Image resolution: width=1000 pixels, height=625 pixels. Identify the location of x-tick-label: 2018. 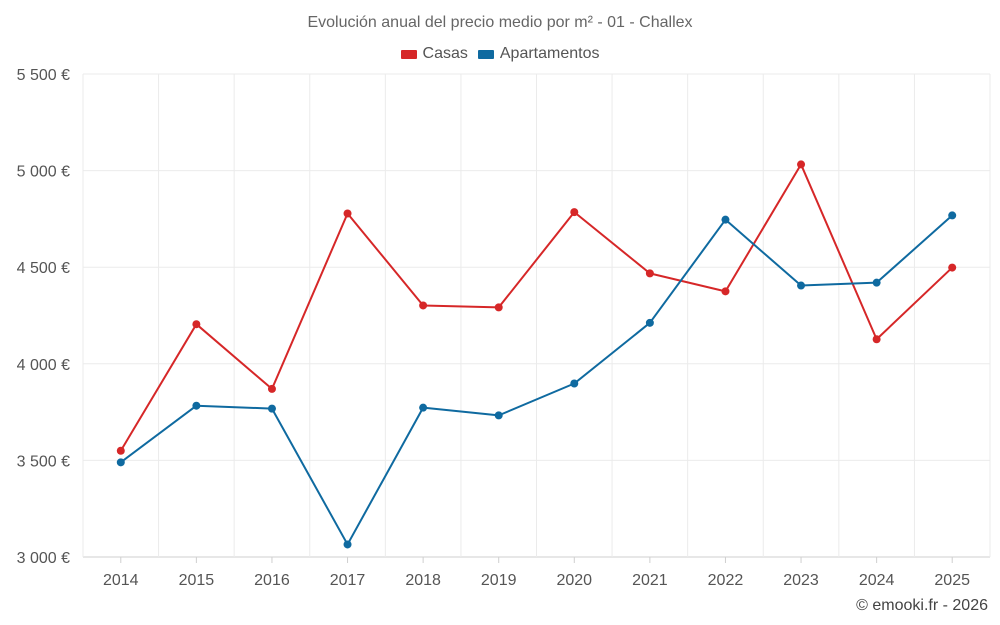
(423, 580).